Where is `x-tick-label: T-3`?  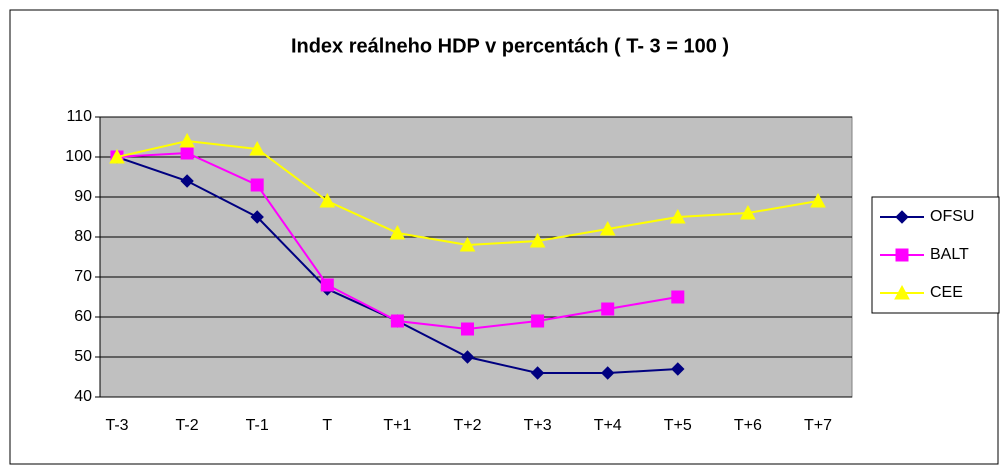
x-tick-label: T-3 is located at coordinates (116, 425).